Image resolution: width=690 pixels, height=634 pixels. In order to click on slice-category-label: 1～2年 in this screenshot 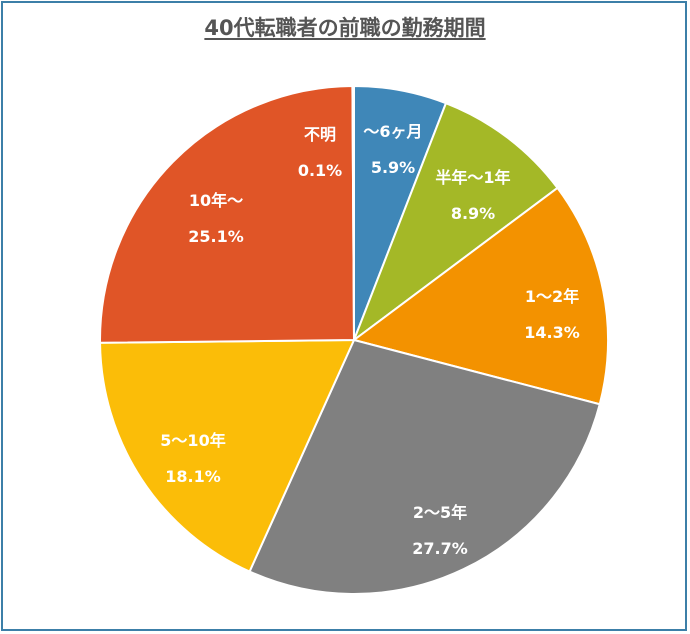, I will do `click(552, 296)`.